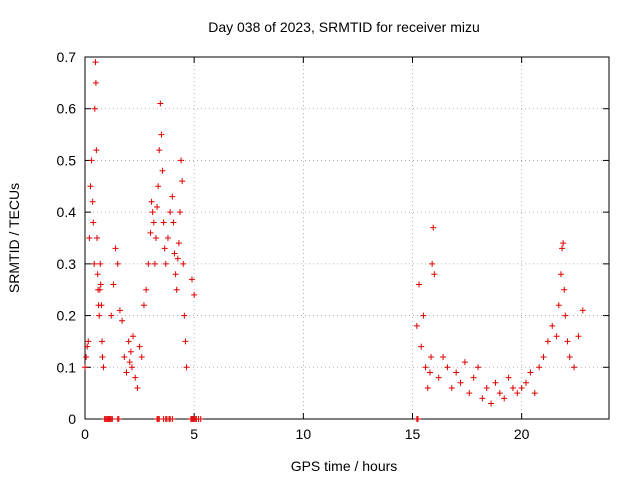 This screenshot has width=640, height=480. Describe the element at coordinates (413, 434) in the screenshot. I see `x-tick-label: 15` at that location.